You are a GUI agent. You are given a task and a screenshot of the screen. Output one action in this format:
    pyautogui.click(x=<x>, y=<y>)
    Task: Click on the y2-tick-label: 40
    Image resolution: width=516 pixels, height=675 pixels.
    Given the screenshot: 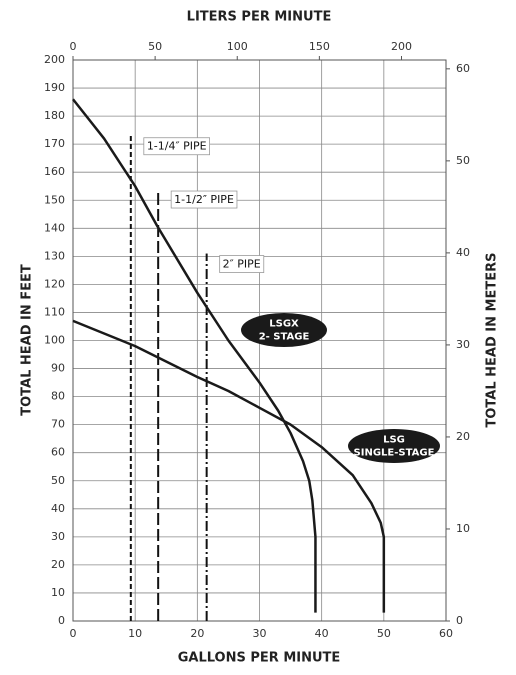 What is the action you would take?
    pyautogui.click(x=463, y=252)
    